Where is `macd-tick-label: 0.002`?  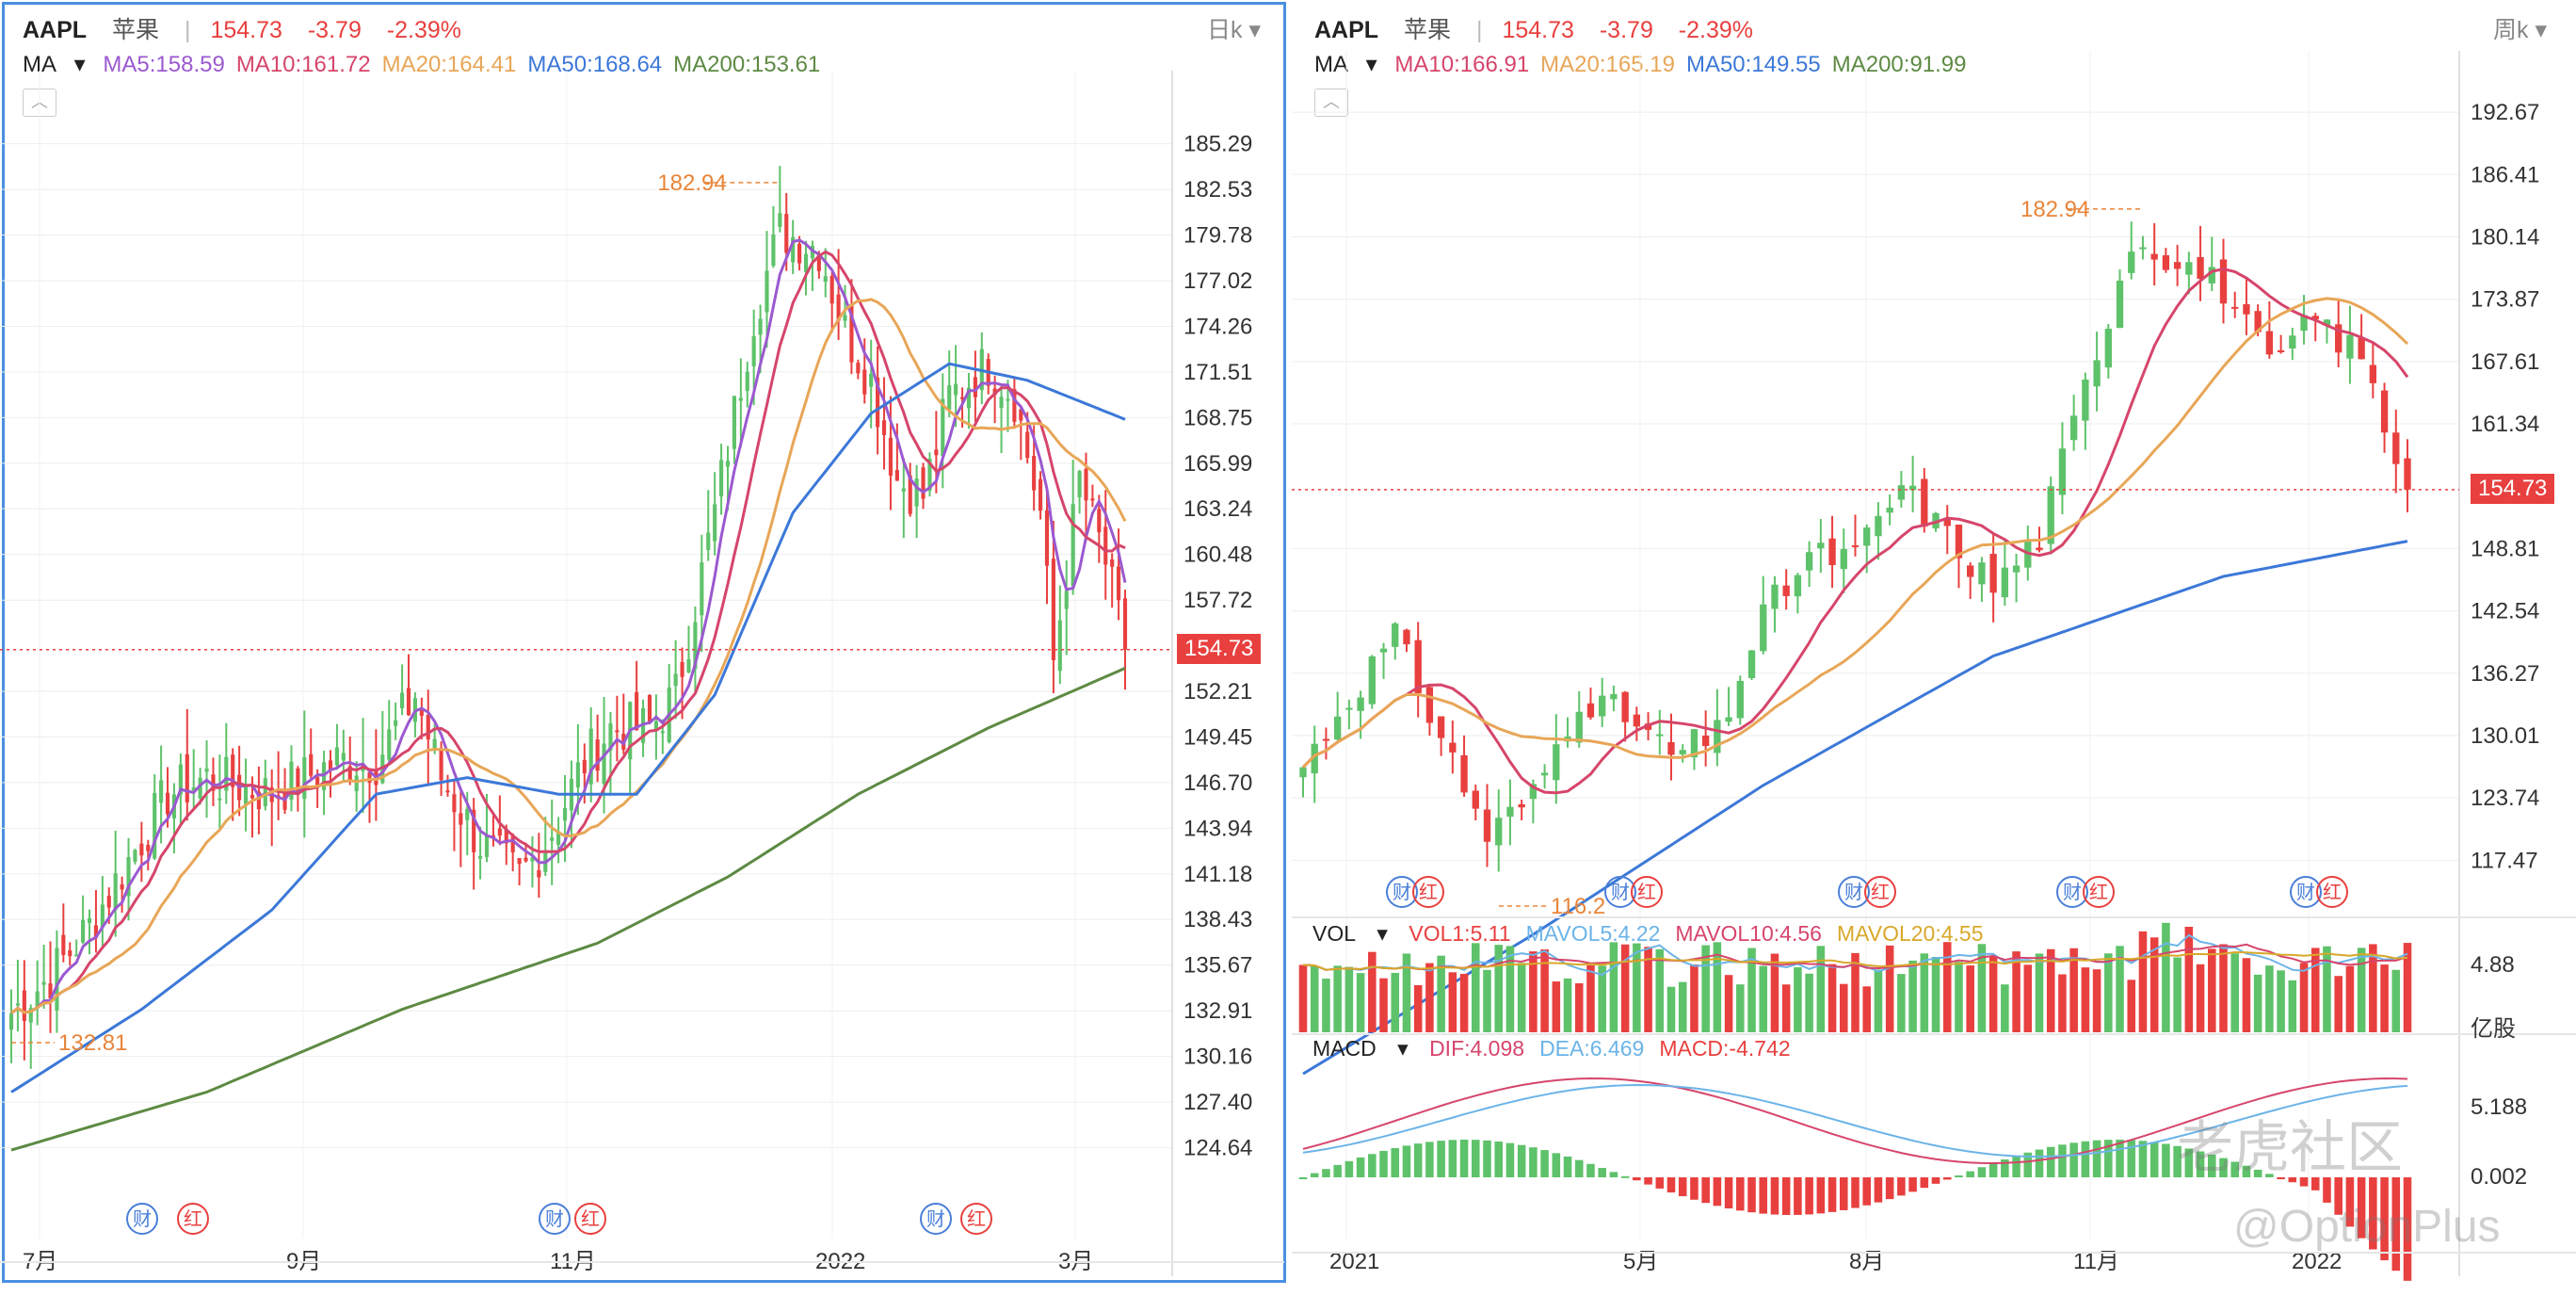
macd-tick-label: 0.002 is located at coordinates (2499, 1177).